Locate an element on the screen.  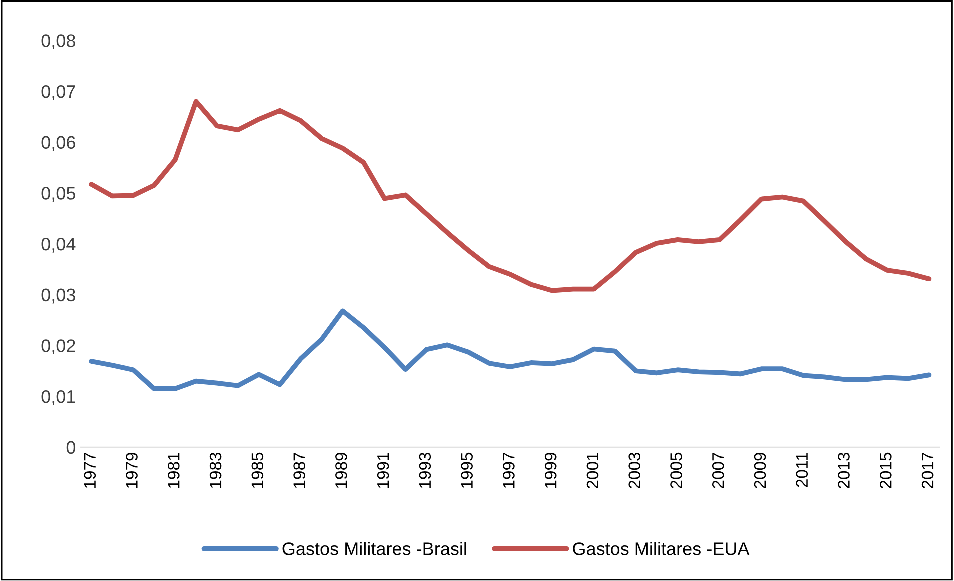
x-tick-label: 1977 is located at coordinates (90, 470).